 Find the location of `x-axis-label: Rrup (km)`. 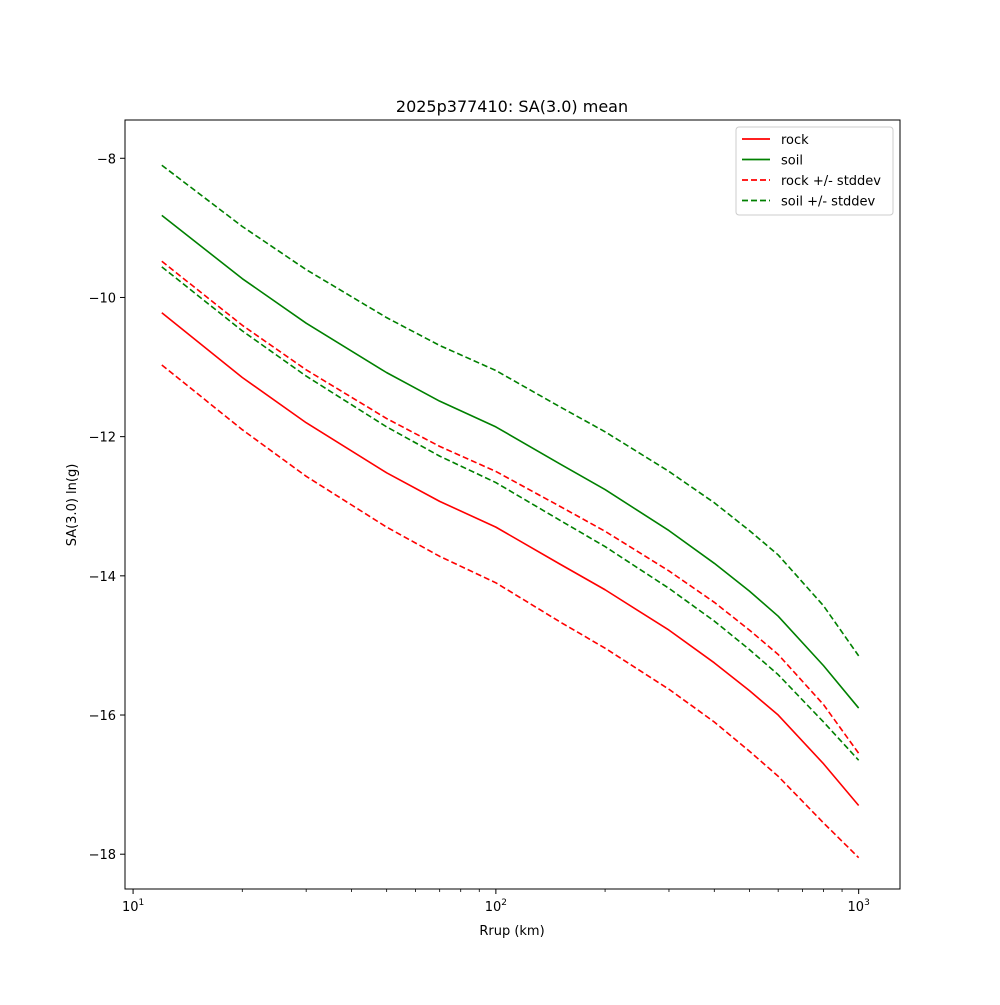

x-axis-label: Rrup (km) is located at coordinates (511, 931).